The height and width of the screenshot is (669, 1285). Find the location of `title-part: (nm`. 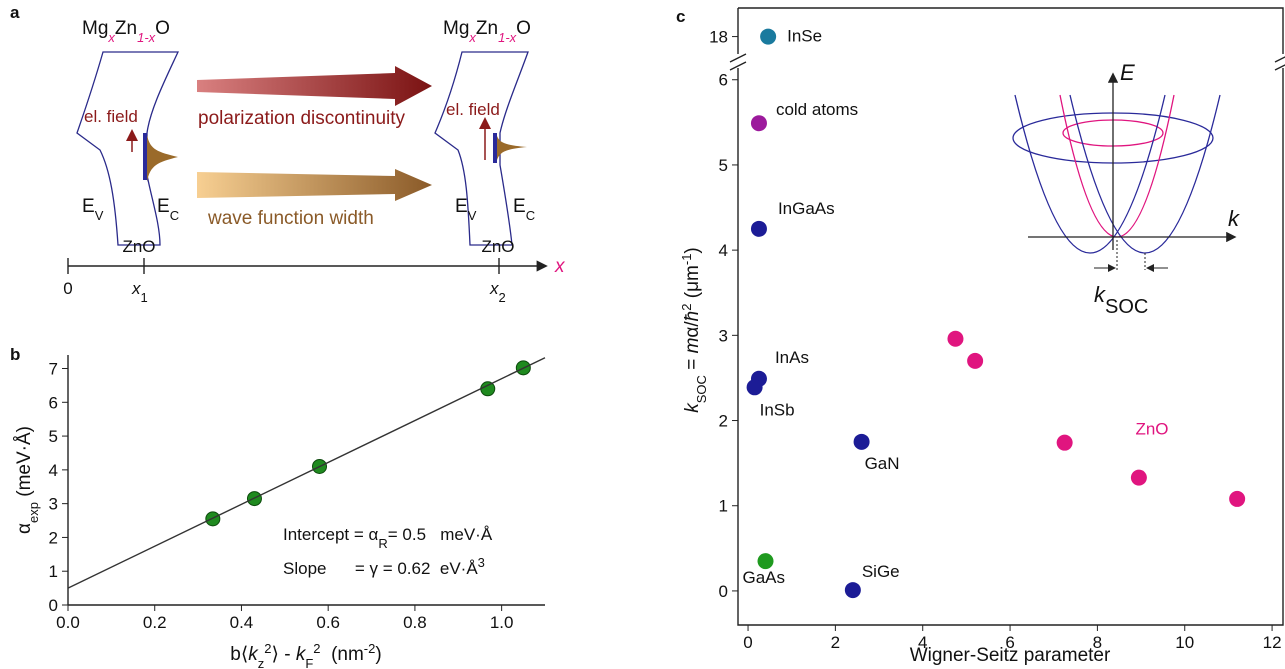

title-part: (nm is located at coordinates (342, 654).